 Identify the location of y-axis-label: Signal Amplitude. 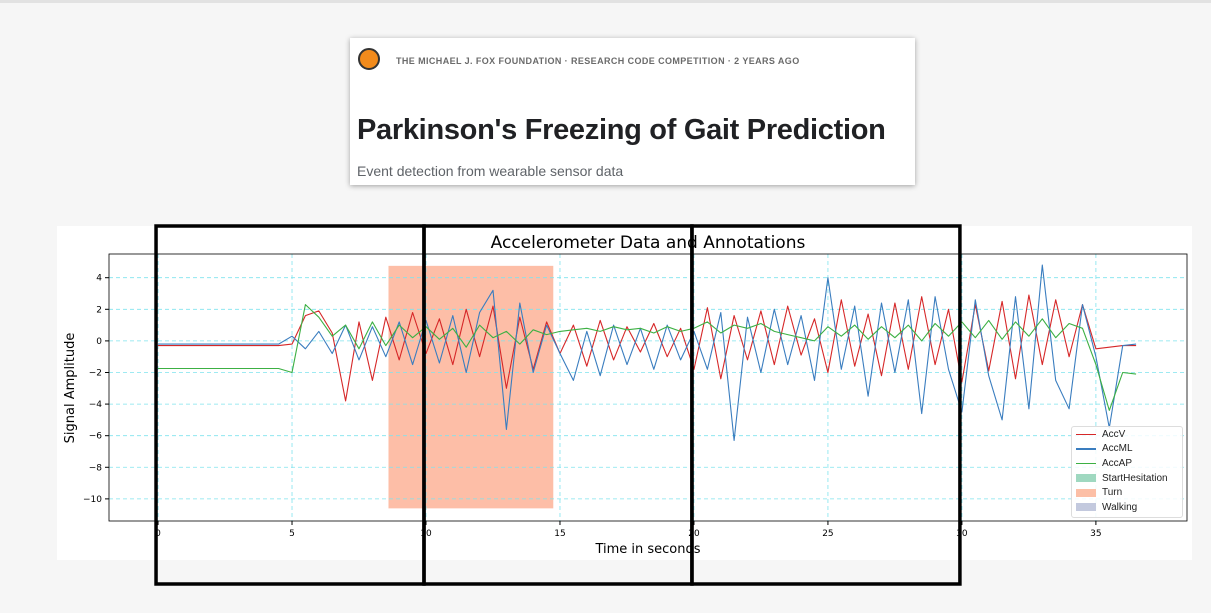
(70, 388).